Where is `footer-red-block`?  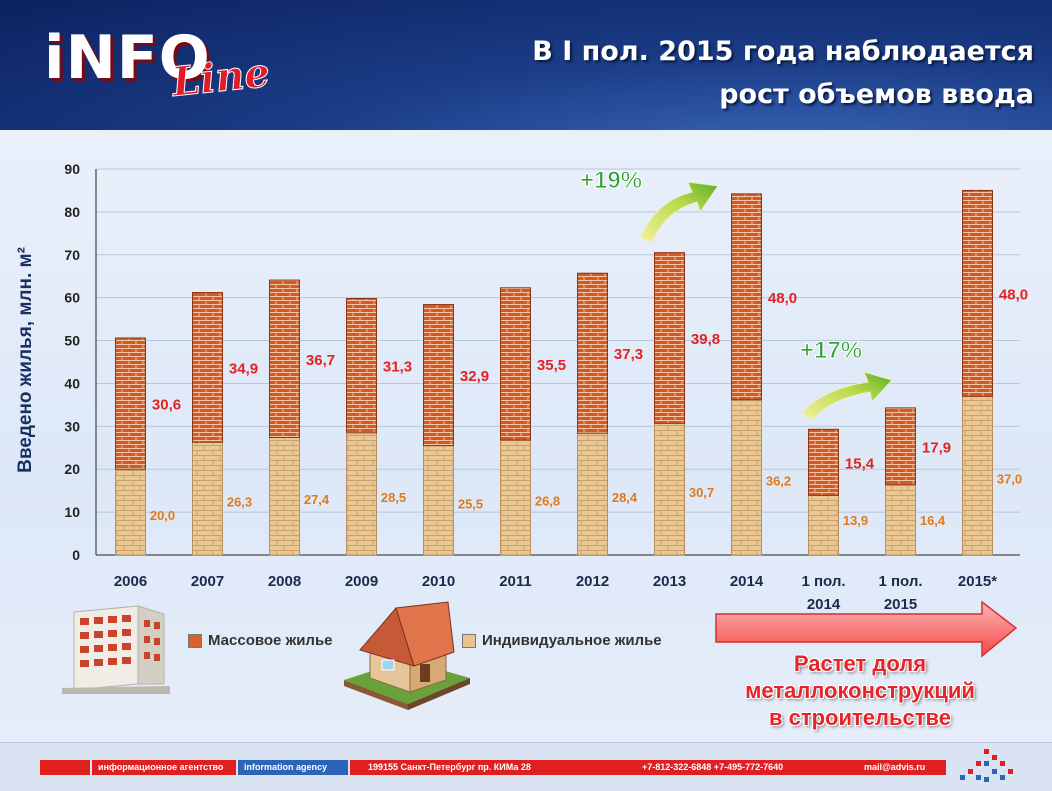 footer-red-block is located at coordinates (65, 767).